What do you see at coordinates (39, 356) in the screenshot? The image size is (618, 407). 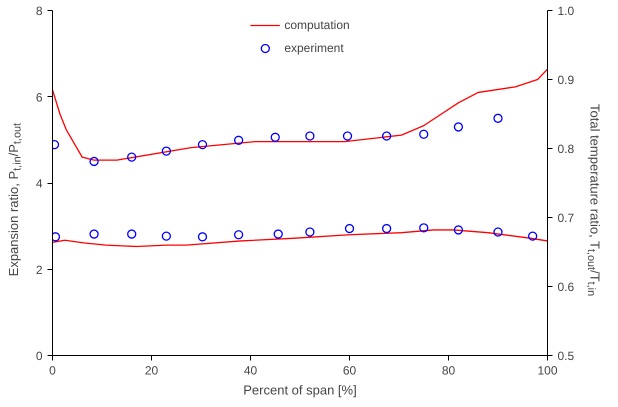 I see `y-tick-label: 0` at bounding box center [39, 356].